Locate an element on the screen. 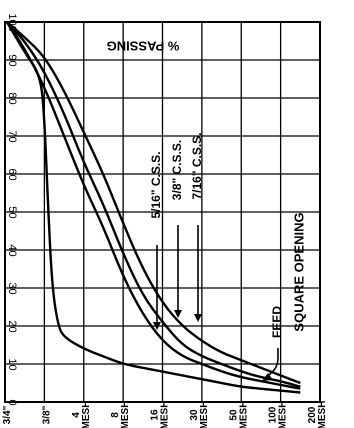 Image resolution: width=354 pixels, height=428 pixels. x-tick-bottom-0: 3/4" is located at coordinates (7, 414).